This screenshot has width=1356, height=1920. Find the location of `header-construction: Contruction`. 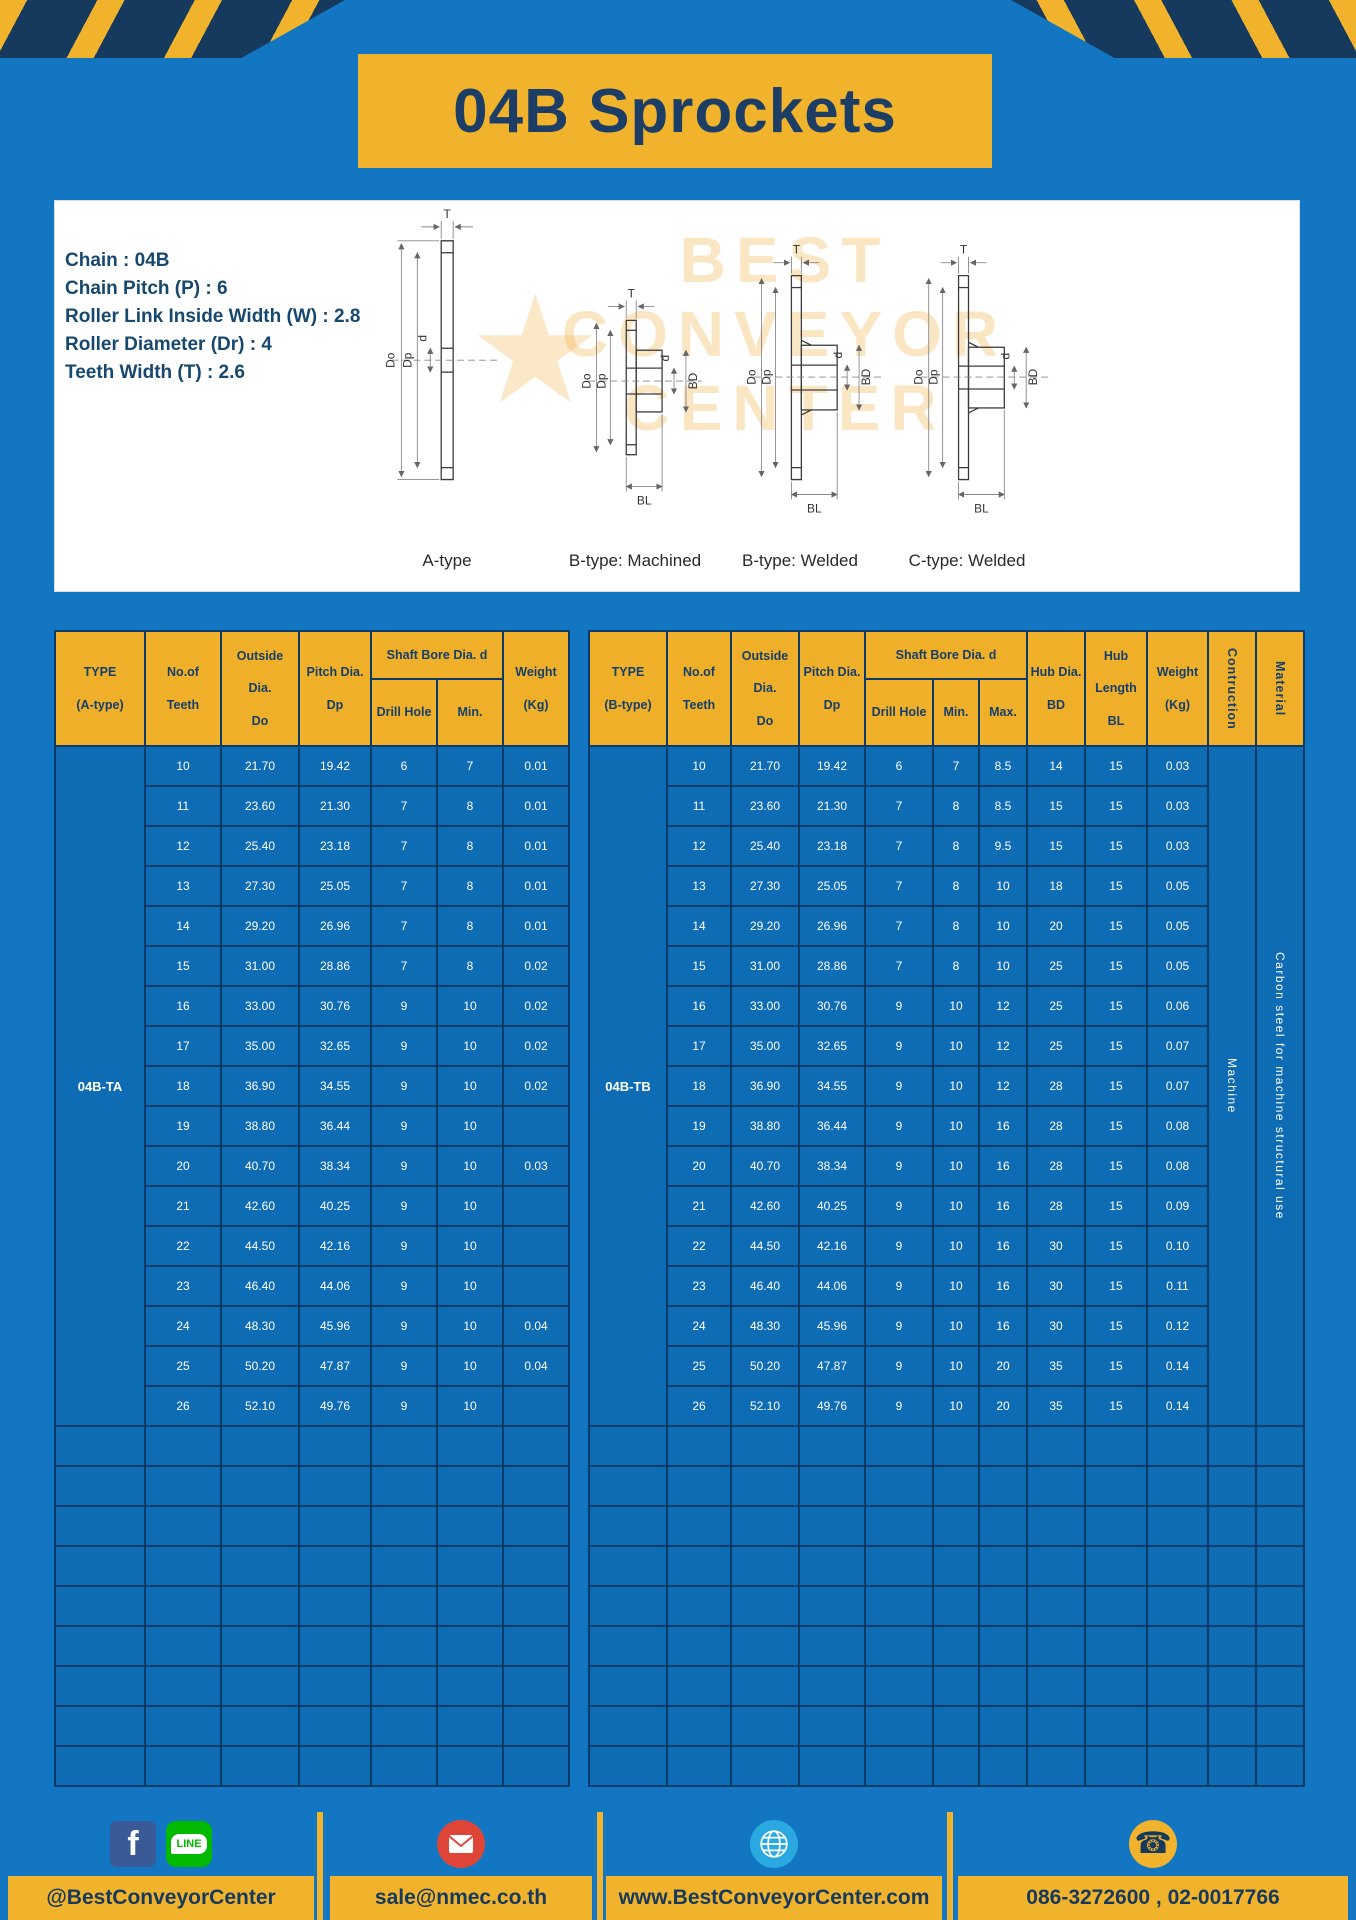

header-construction: Contruction is located at coordinates (1232, 688).